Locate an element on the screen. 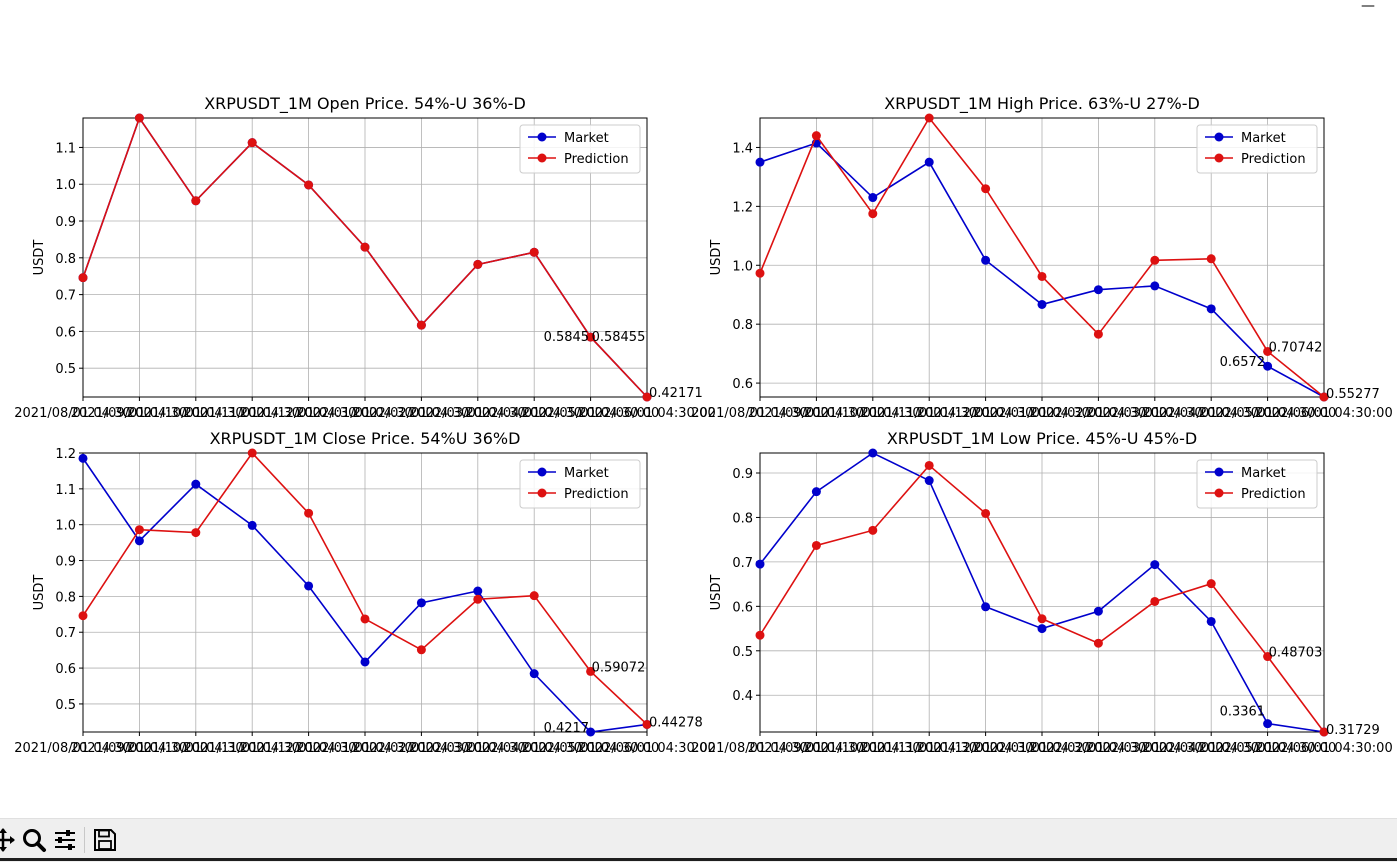  y-tick-label: 1.2 is located at coordinates (742, 207).